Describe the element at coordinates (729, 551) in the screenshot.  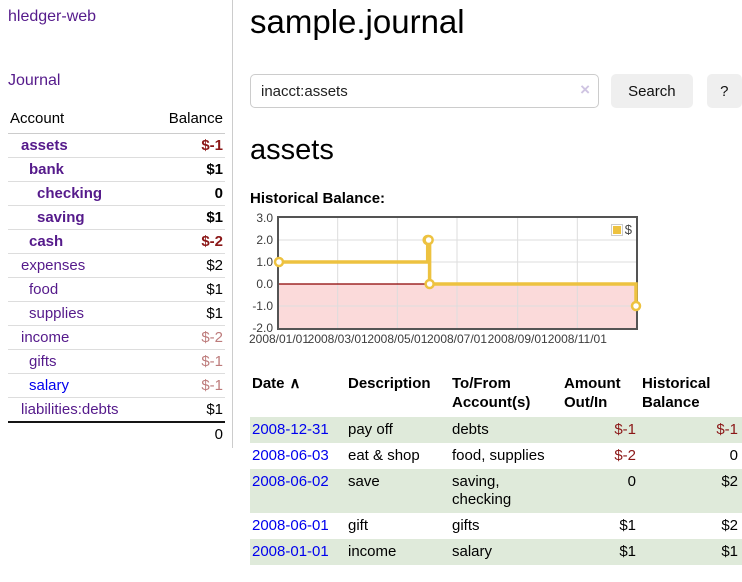
I see `transaction-balance-cell: $1` at that location.